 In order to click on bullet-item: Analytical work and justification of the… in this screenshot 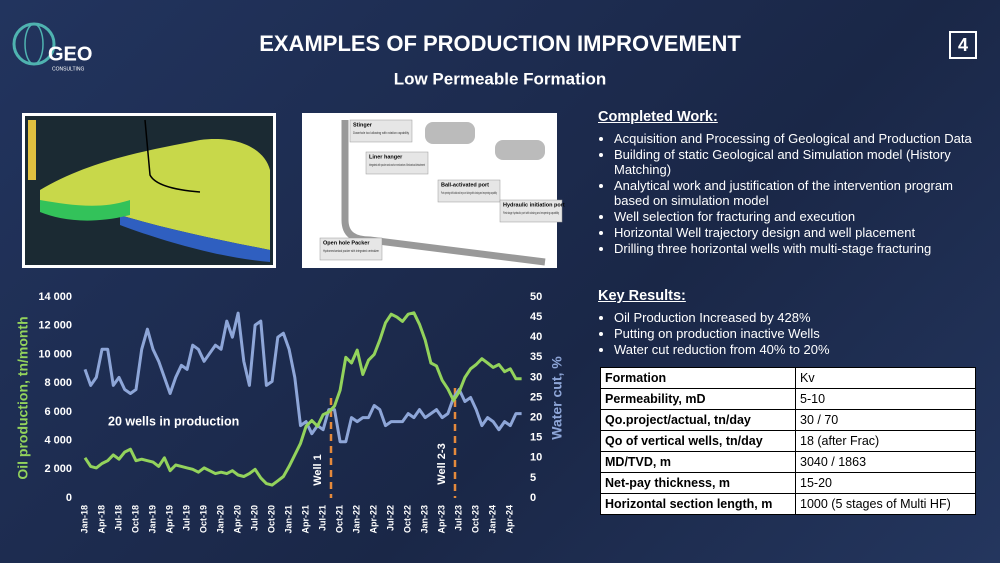, I will do `click(796, 193)`.